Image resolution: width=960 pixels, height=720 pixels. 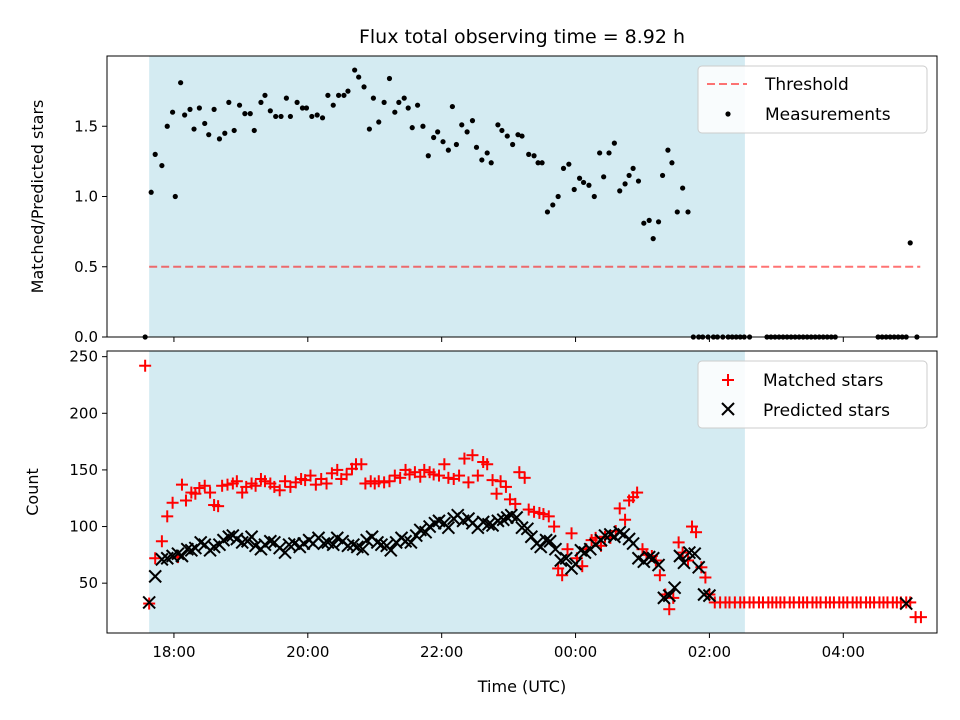 I want to click on bottom-y-axis-label: Count, so click(x=32, y=492).